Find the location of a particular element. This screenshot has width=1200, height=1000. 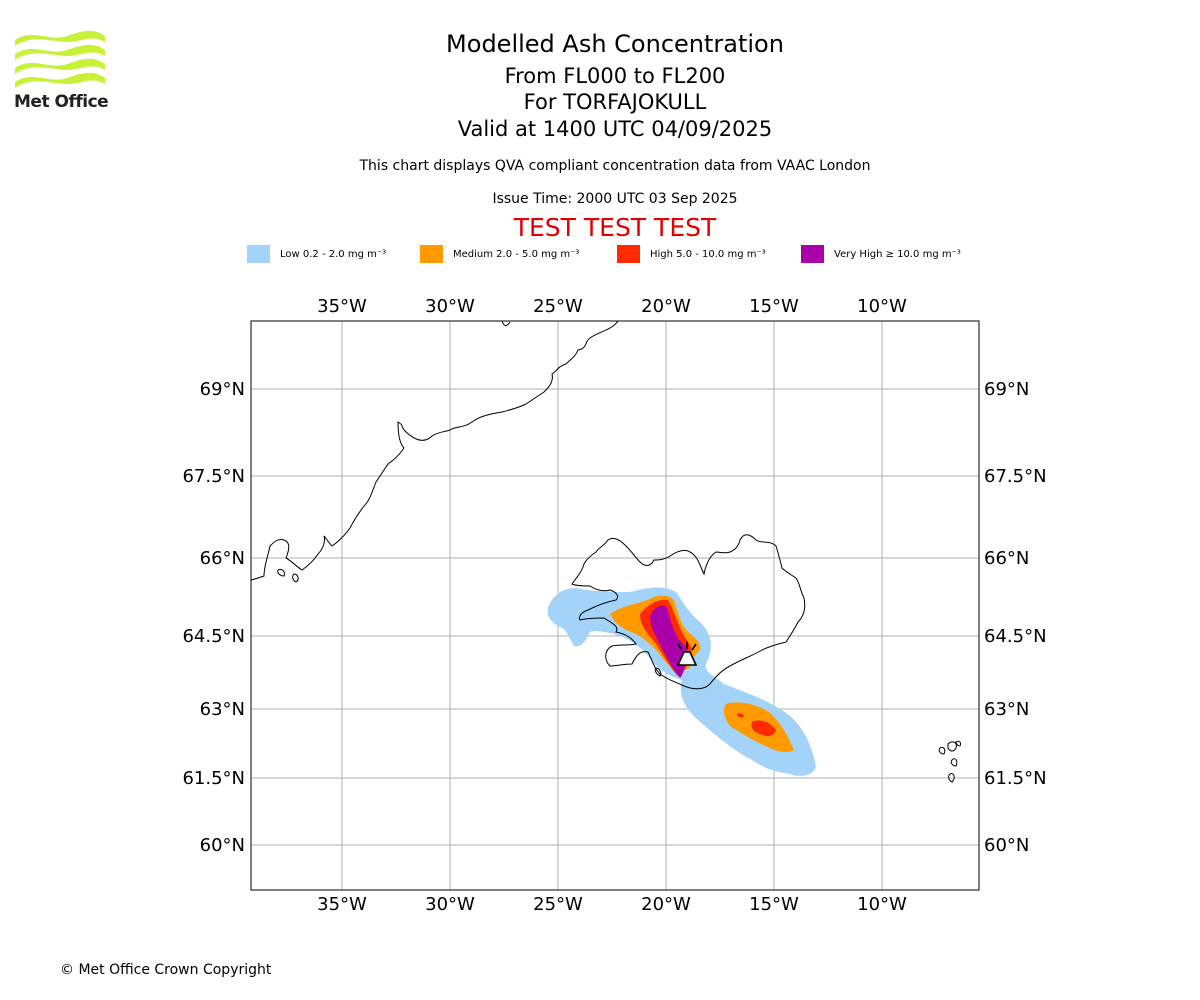

lat-label-left: 64.5°N is located at coordinates (213, 636).